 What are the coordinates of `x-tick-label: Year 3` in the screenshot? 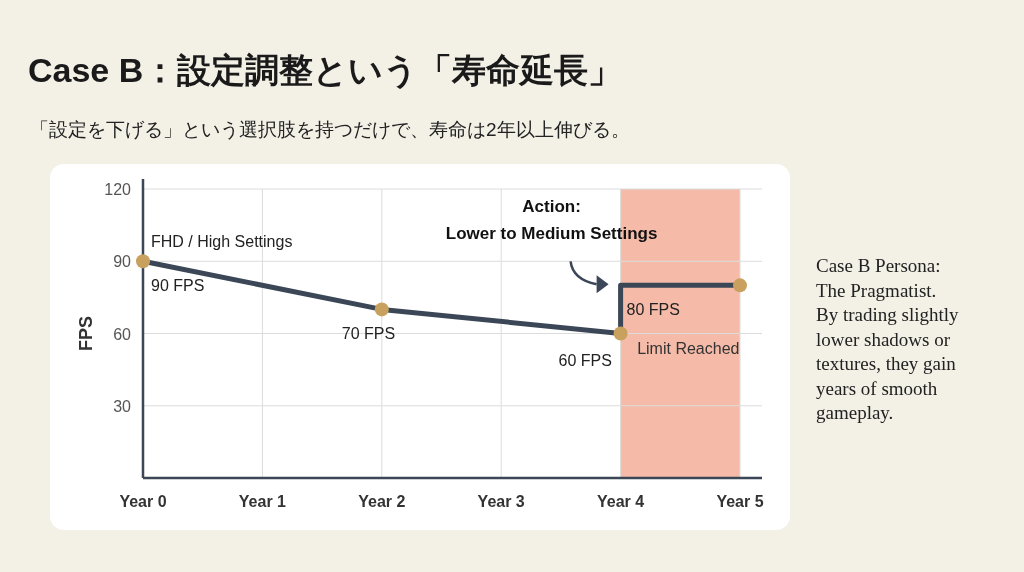 It's located at (501, 501).